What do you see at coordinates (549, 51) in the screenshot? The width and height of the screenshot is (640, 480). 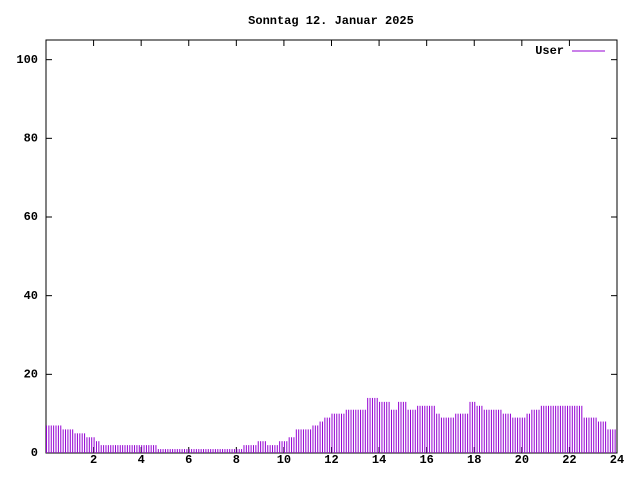 I see `legend-label: User` at bounding box center [549, 51].